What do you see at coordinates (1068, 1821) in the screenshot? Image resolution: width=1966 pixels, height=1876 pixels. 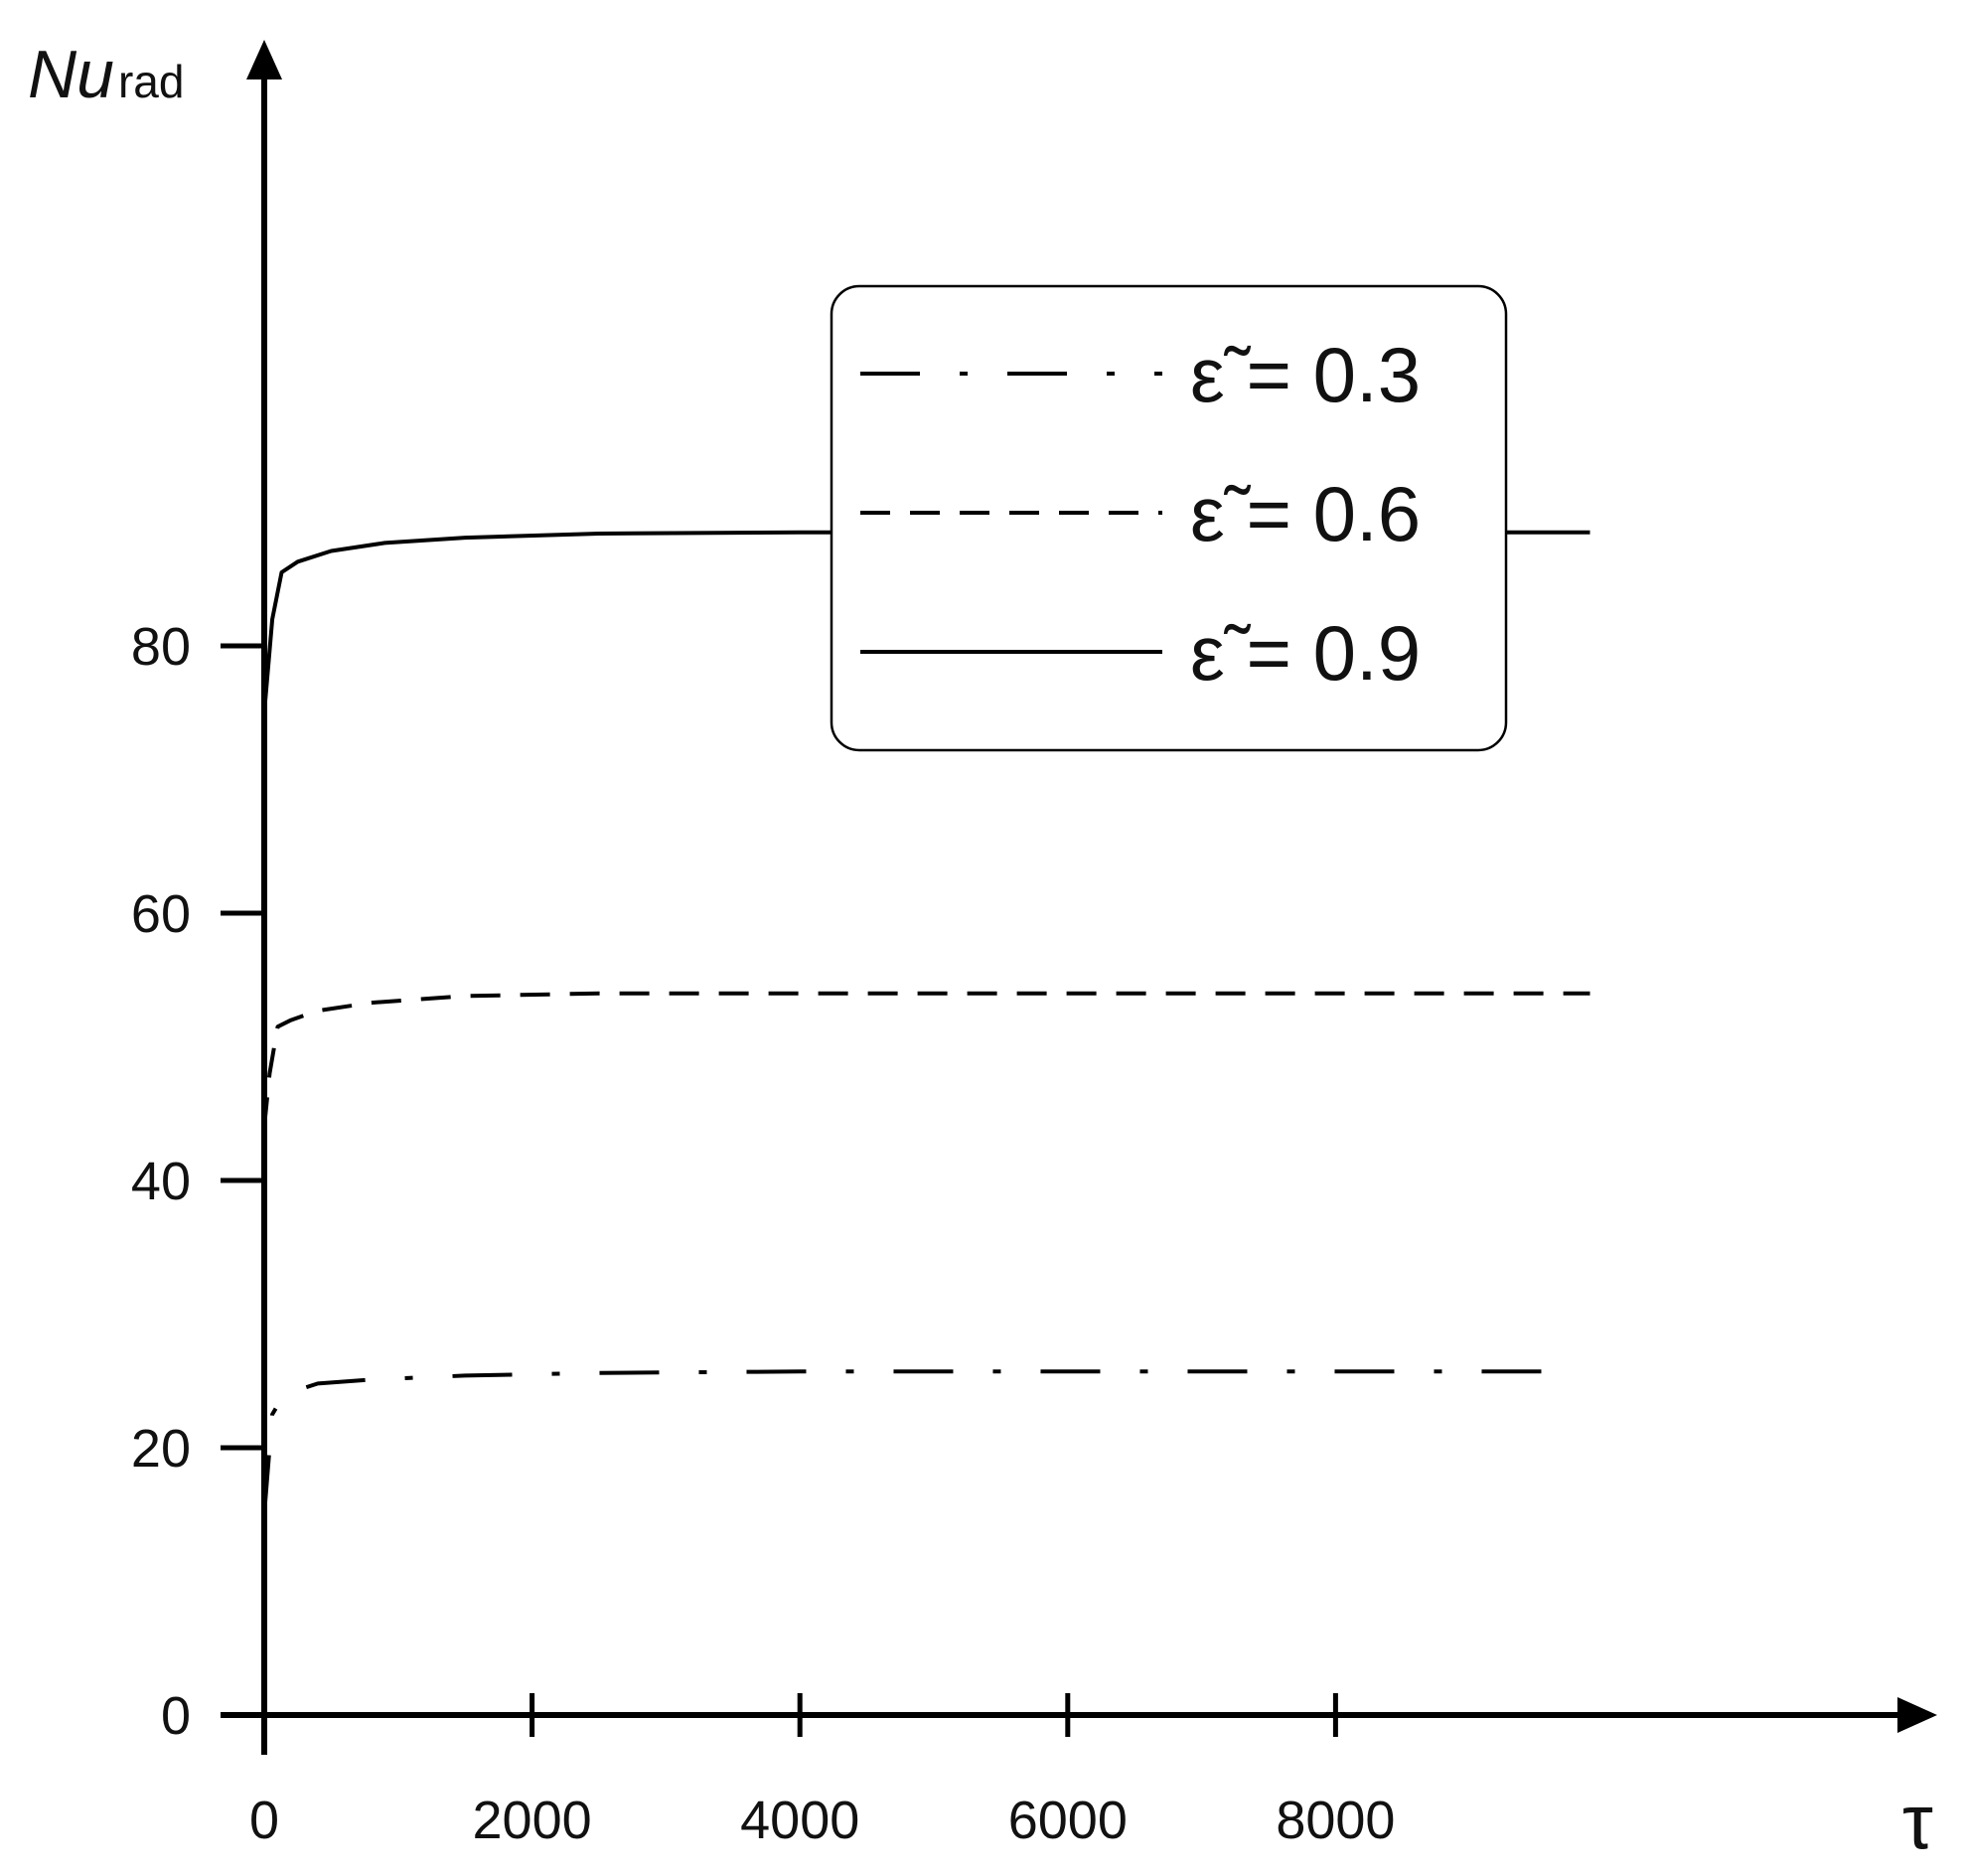 I see `x-tick-label: 6000` at bounding box center [1068, 1821].